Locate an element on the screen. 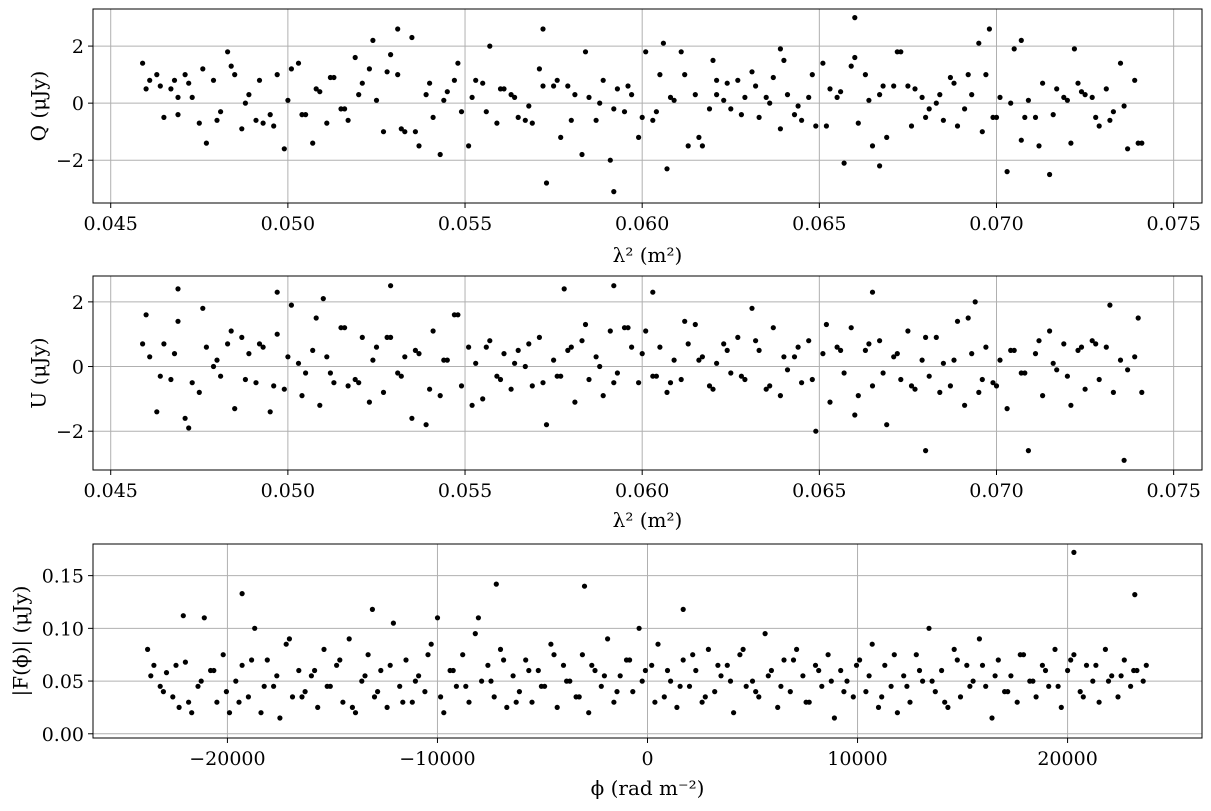  u-y-tick-label: −2 is located at coordinates (70, 432).